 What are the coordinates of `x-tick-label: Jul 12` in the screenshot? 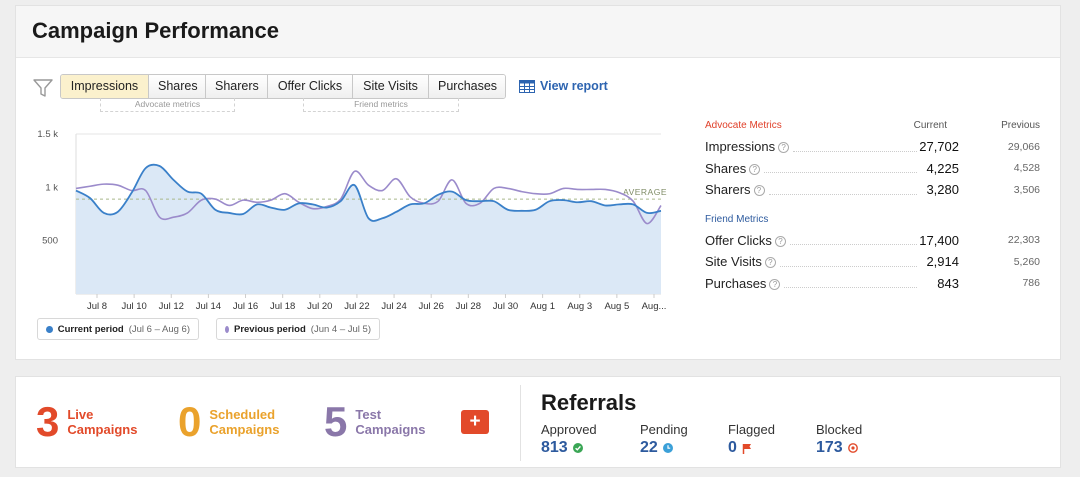 It's located at (171, 306).